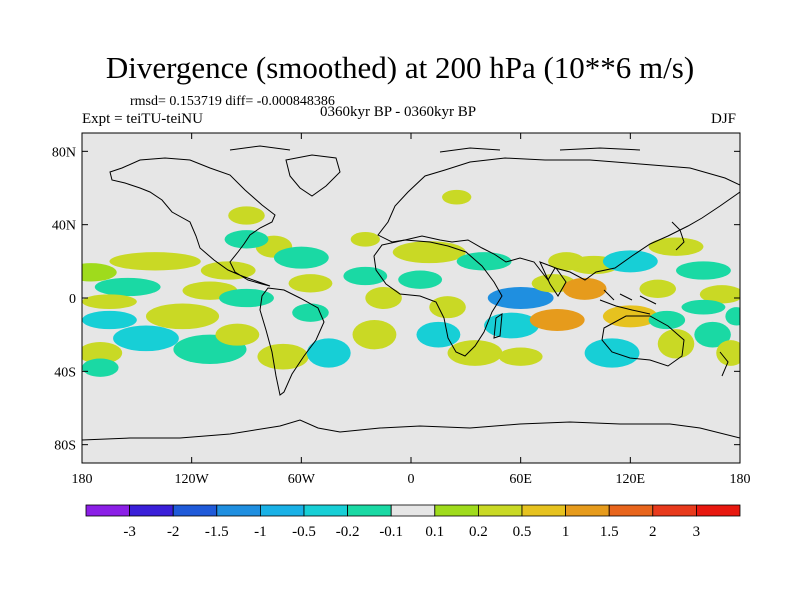 This screenshot has height=600, width=800. What do you see at coordinates (65, 446) in the screenshot?
I see `y-tick-label-4: 80S` at bounding box center [65, 446].